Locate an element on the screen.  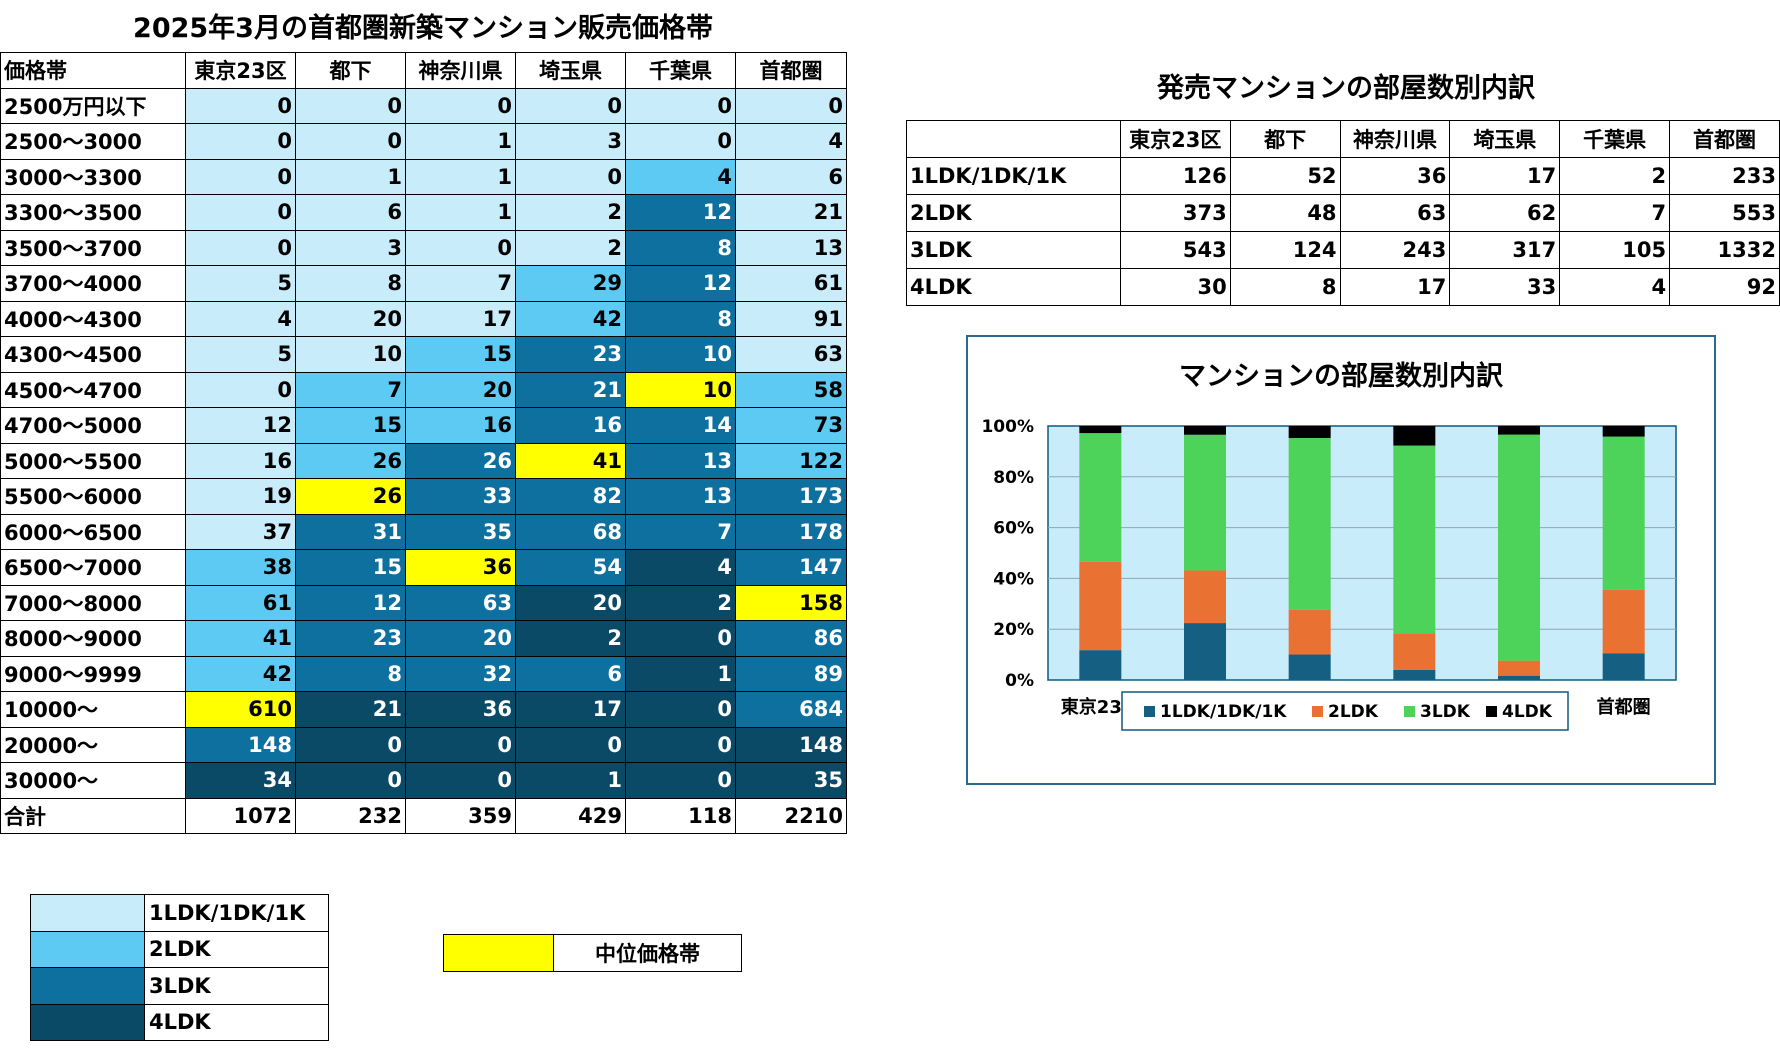
price-range-label: 7000～8000 is located at coordinates (93, 602).